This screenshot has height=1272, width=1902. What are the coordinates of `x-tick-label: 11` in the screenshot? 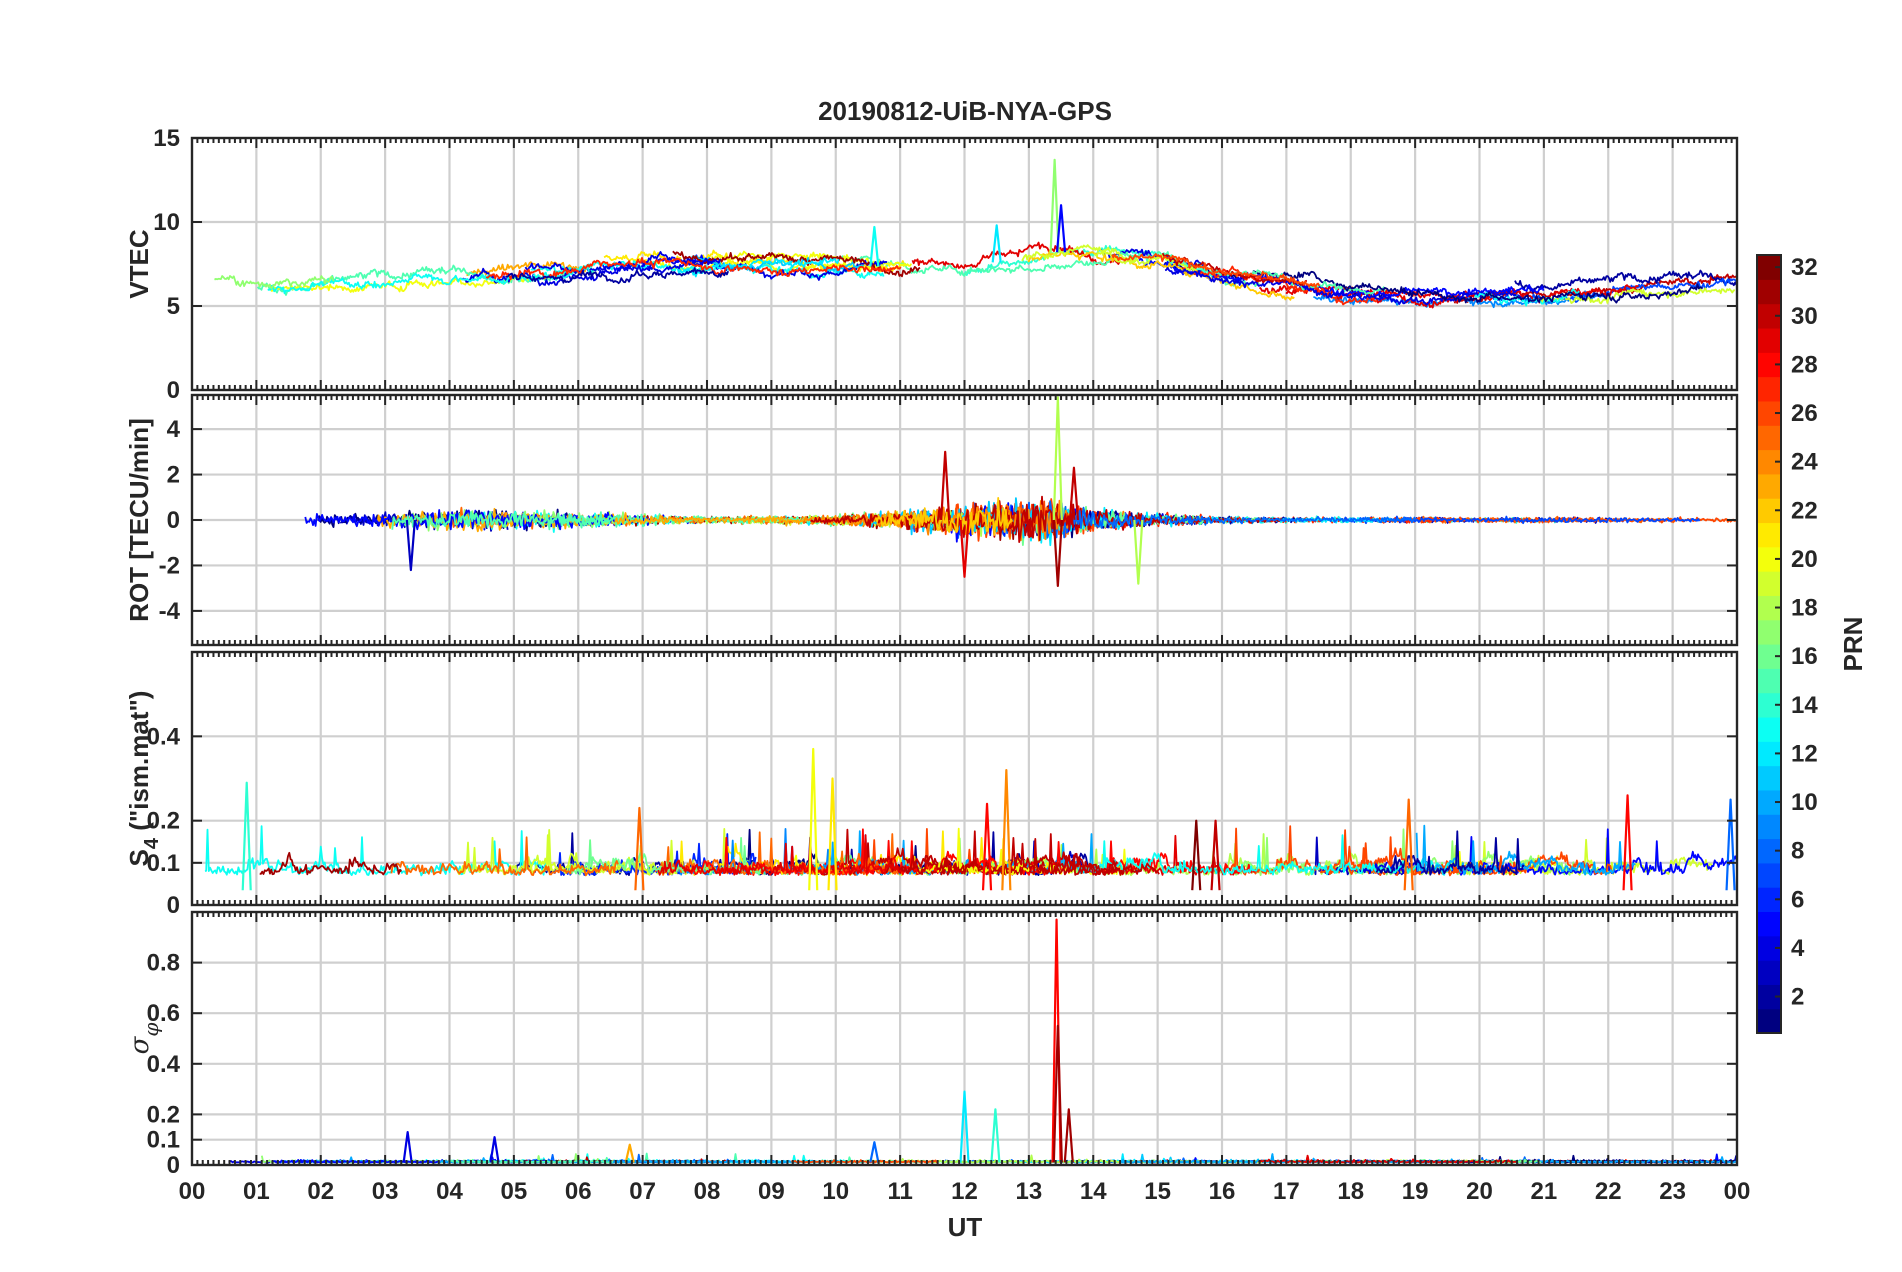 It's located at (899, 1191).